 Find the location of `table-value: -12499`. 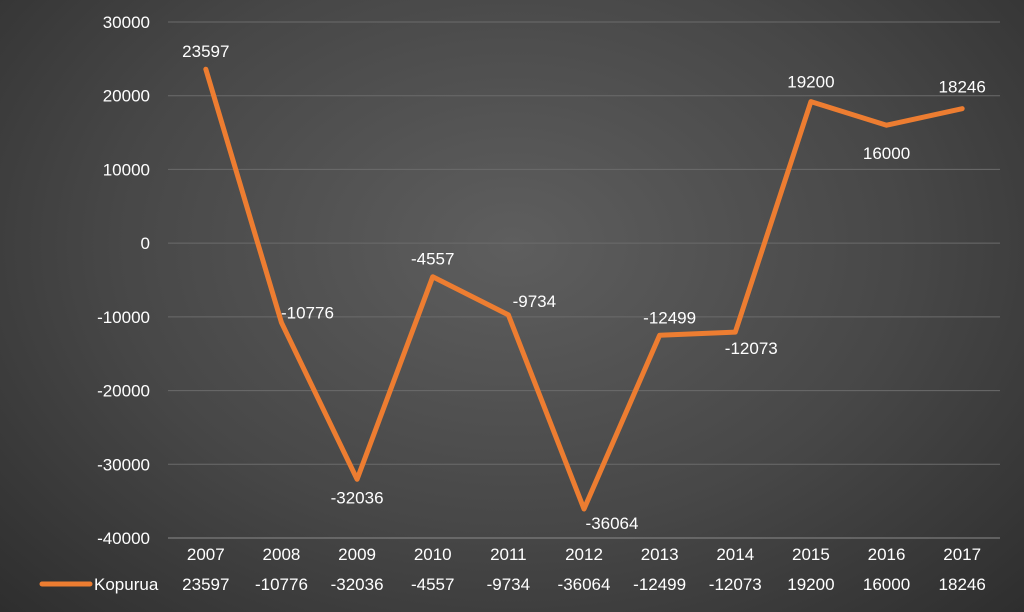

table-value: -12499 is located at coordinates (659, 584).